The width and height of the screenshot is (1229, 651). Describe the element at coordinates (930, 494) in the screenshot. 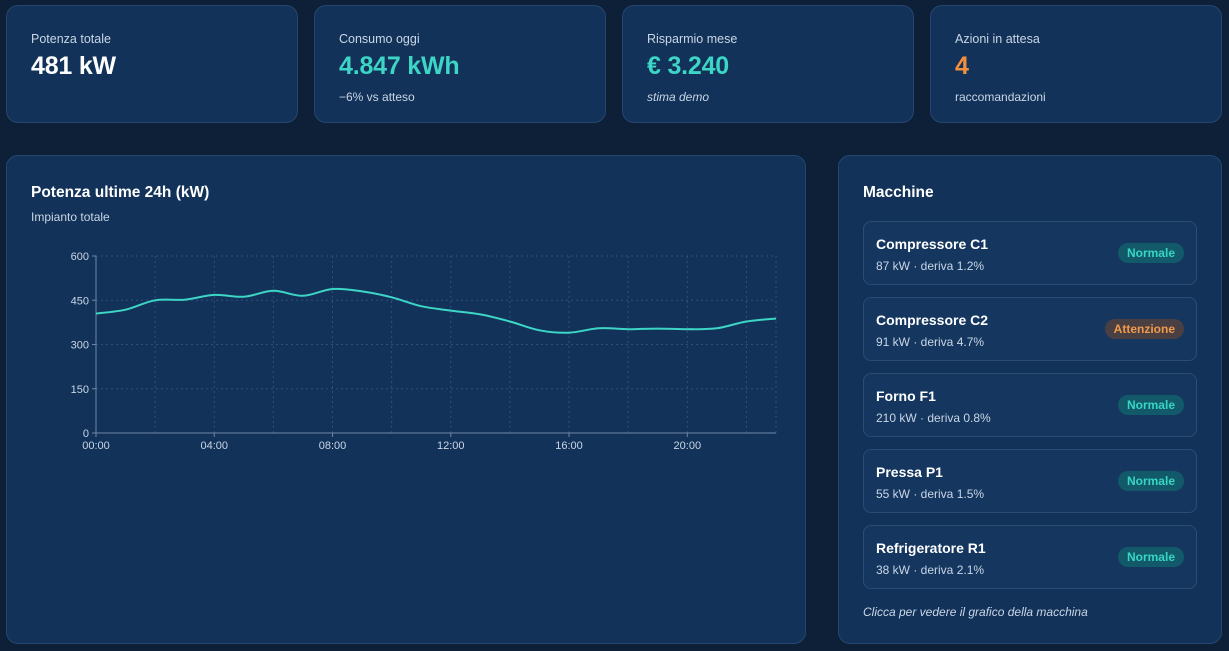

I see `machine-detail: 55 kW · deriva 1.5%` at that location.